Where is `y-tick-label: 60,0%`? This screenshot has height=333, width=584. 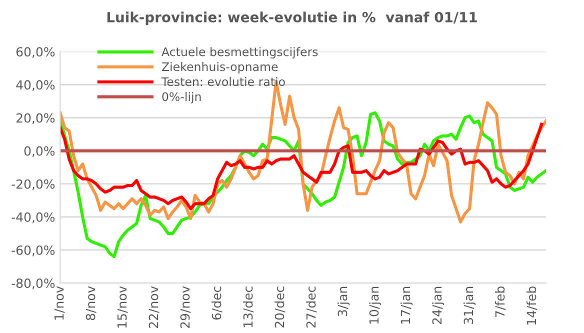 y-tick-label: 60,0% is located at coordinates (35, 52).